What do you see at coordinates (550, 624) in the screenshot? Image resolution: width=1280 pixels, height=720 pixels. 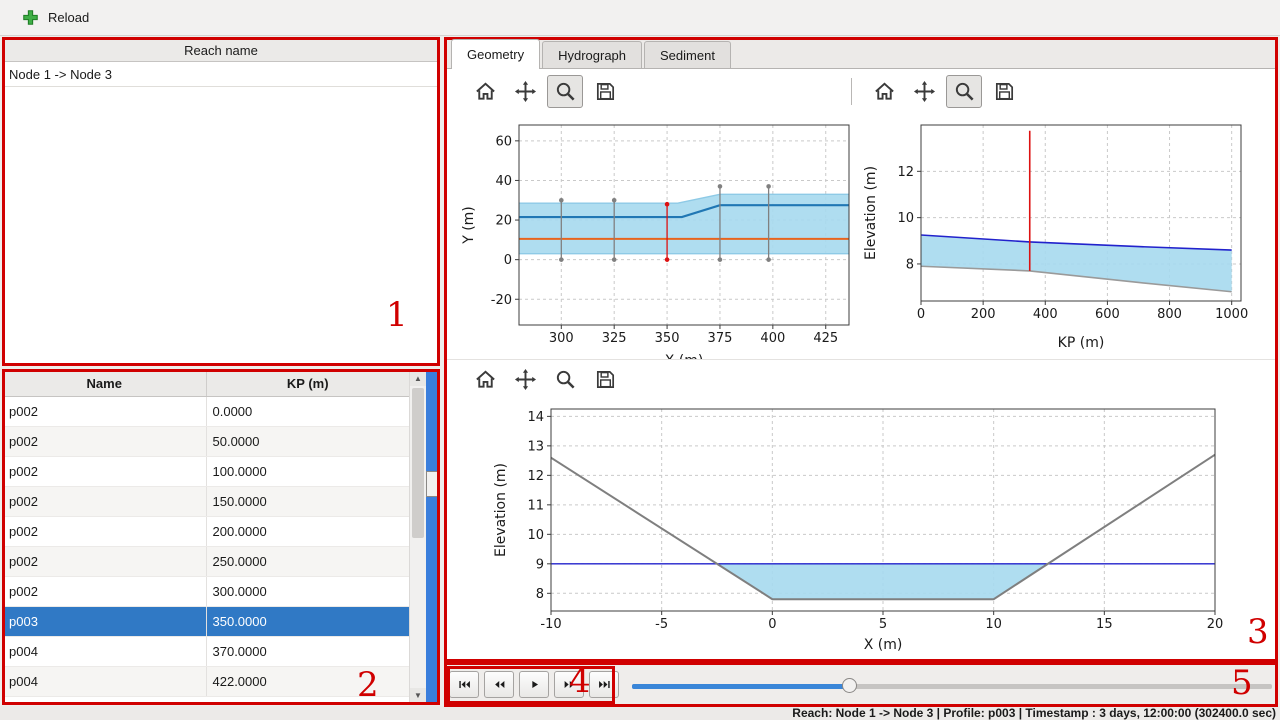 I see `svg-text: -10` at bounding box center [550, 624].